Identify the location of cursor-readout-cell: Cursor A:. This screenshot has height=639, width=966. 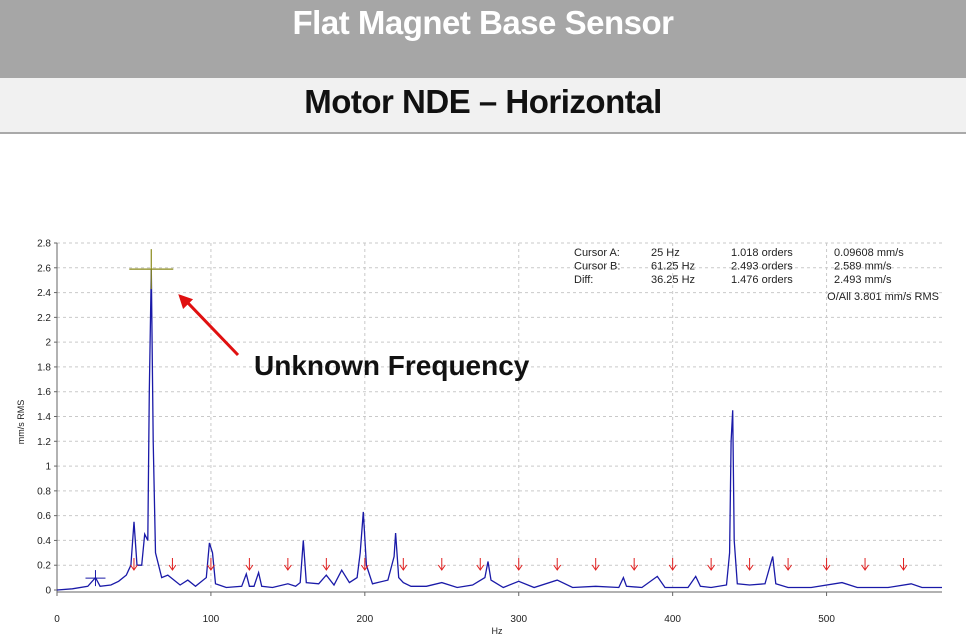
(597, 253).